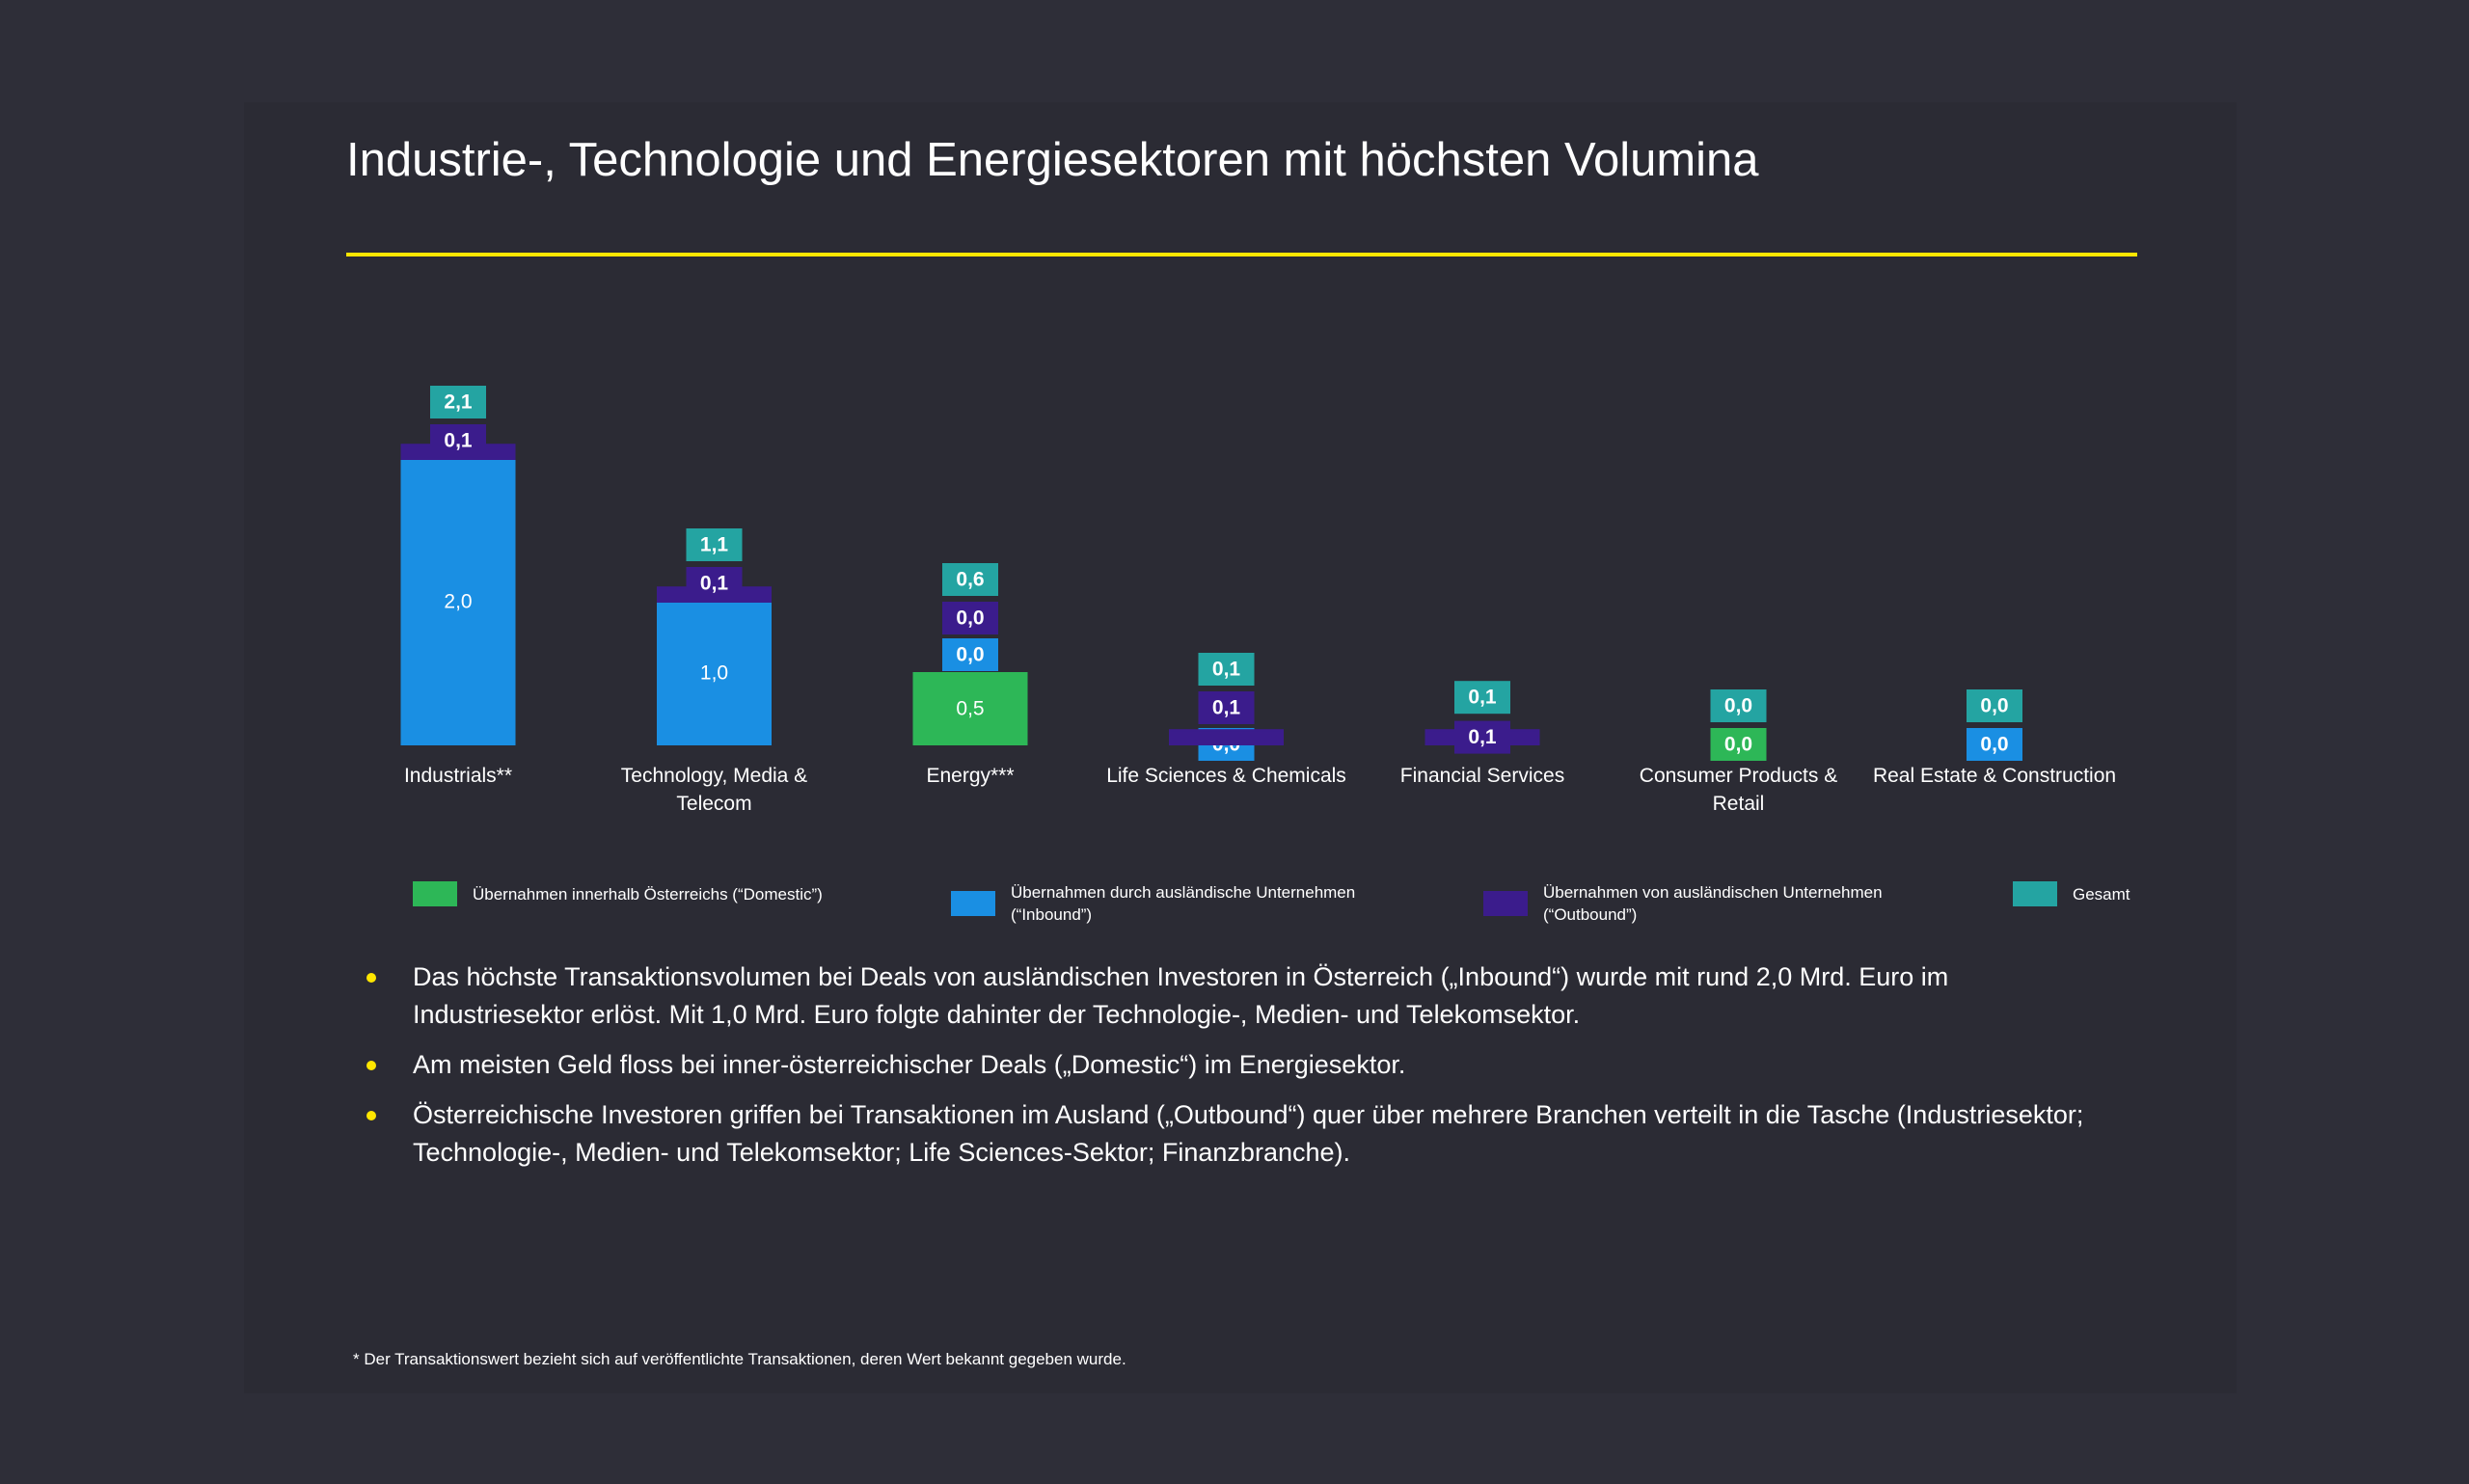  Describe the element at coordinates (1226, 776) in the screenshot. I see `category-label: Life Sciences & Chemicals` at that location.